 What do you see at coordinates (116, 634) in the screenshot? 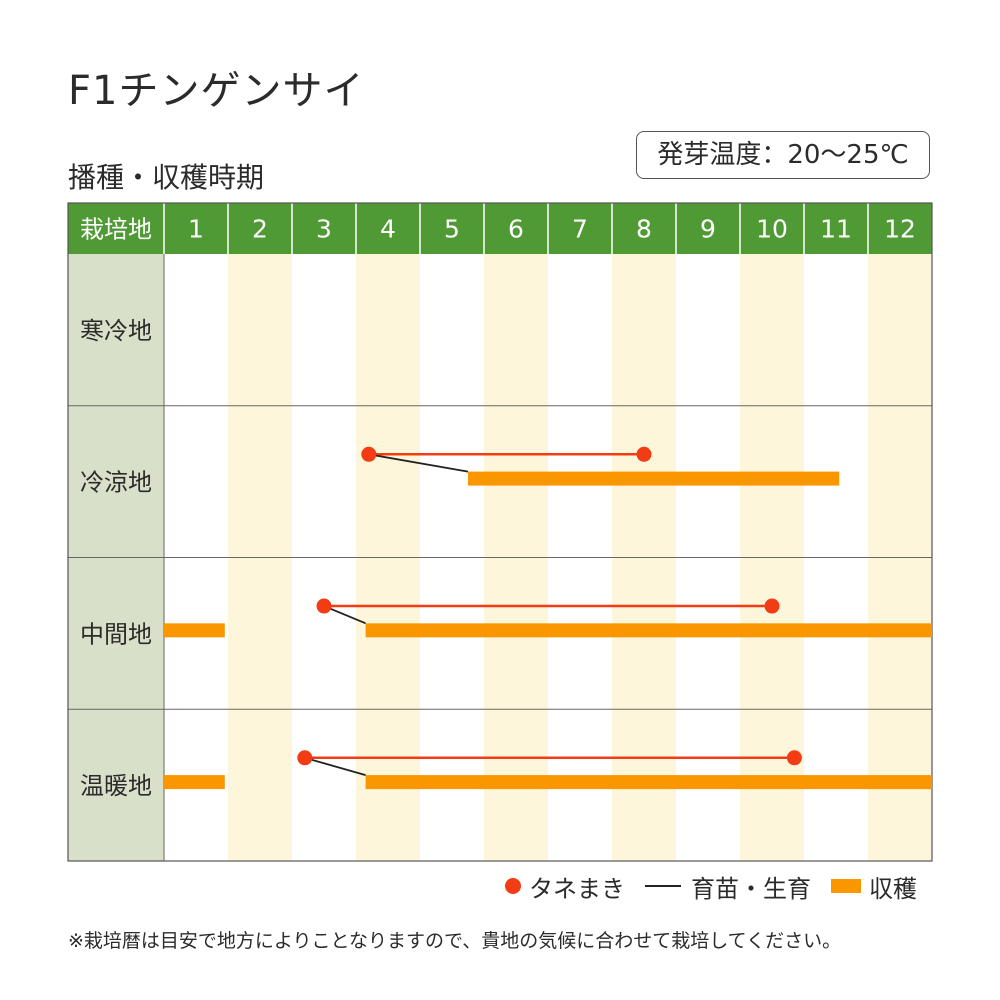
I see `region-label: 中間地` at bounding box center [116, 634].